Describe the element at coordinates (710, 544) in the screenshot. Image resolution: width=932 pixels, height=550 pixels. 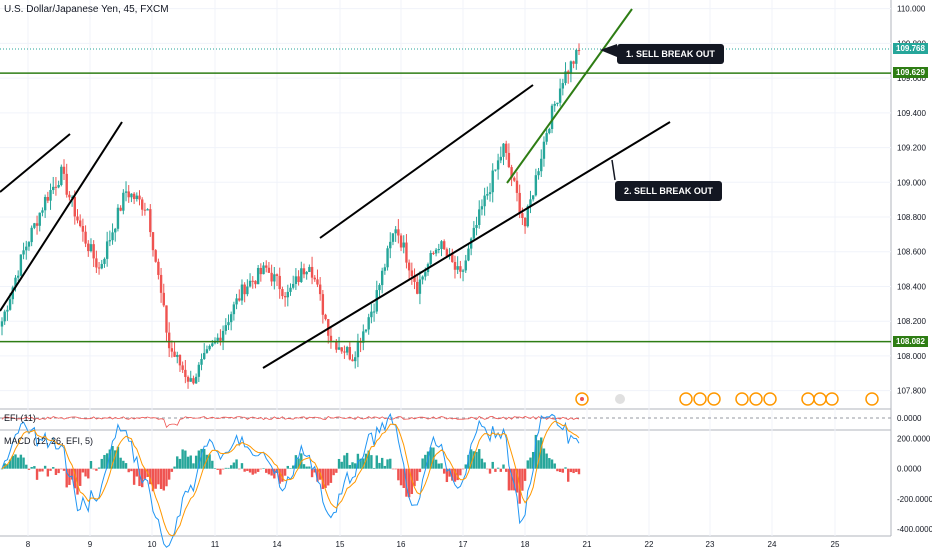
I see `time-tick-label: 23` at that location.